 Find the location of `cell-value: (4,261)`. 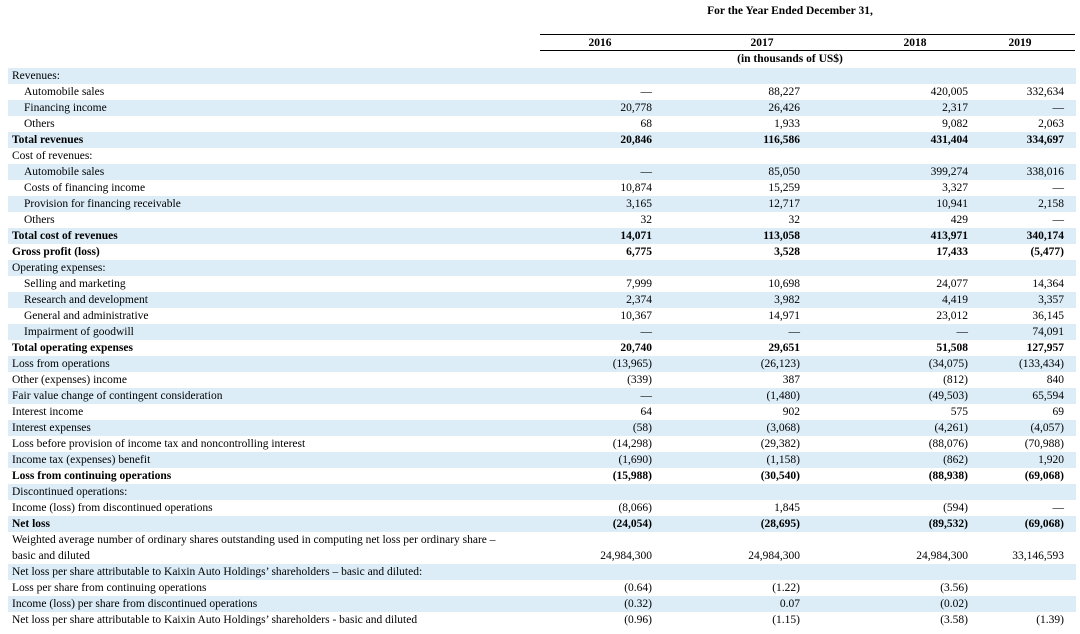

cell-value: (4,261) is located at coordinates (951, 428).